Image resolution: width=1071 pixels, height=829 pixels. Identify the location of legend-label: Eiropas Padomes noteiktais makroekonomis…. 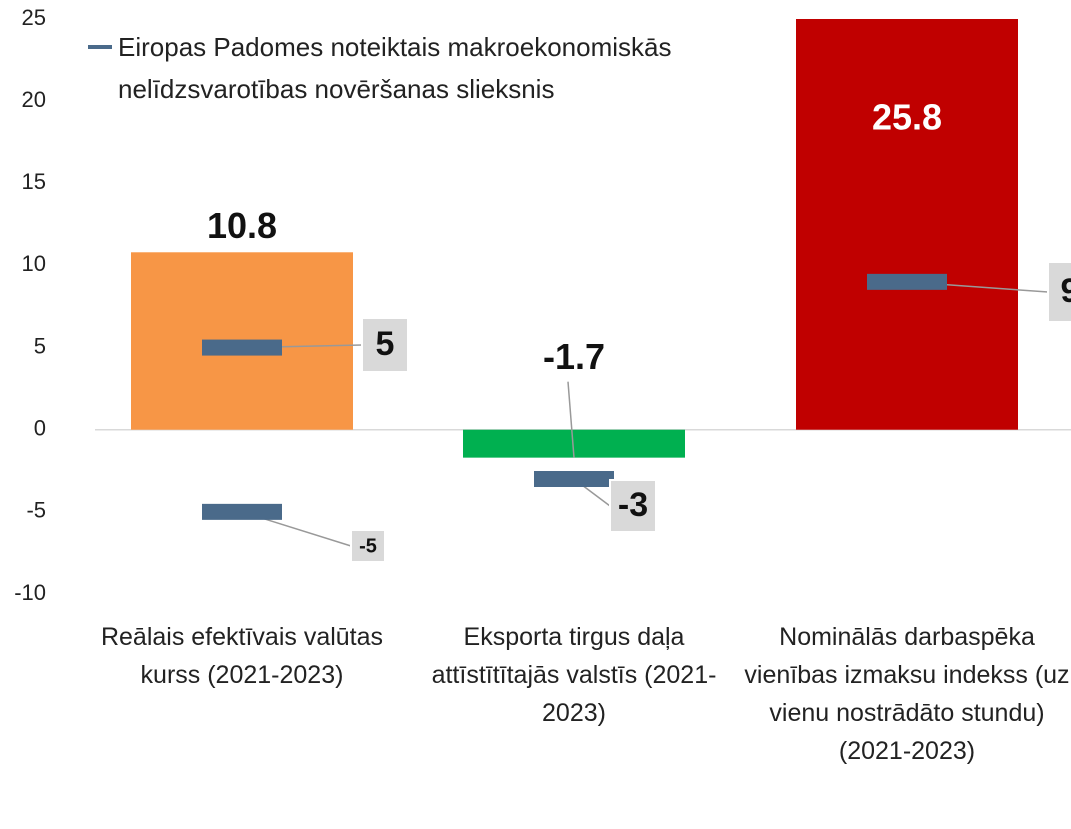
(395, 68).